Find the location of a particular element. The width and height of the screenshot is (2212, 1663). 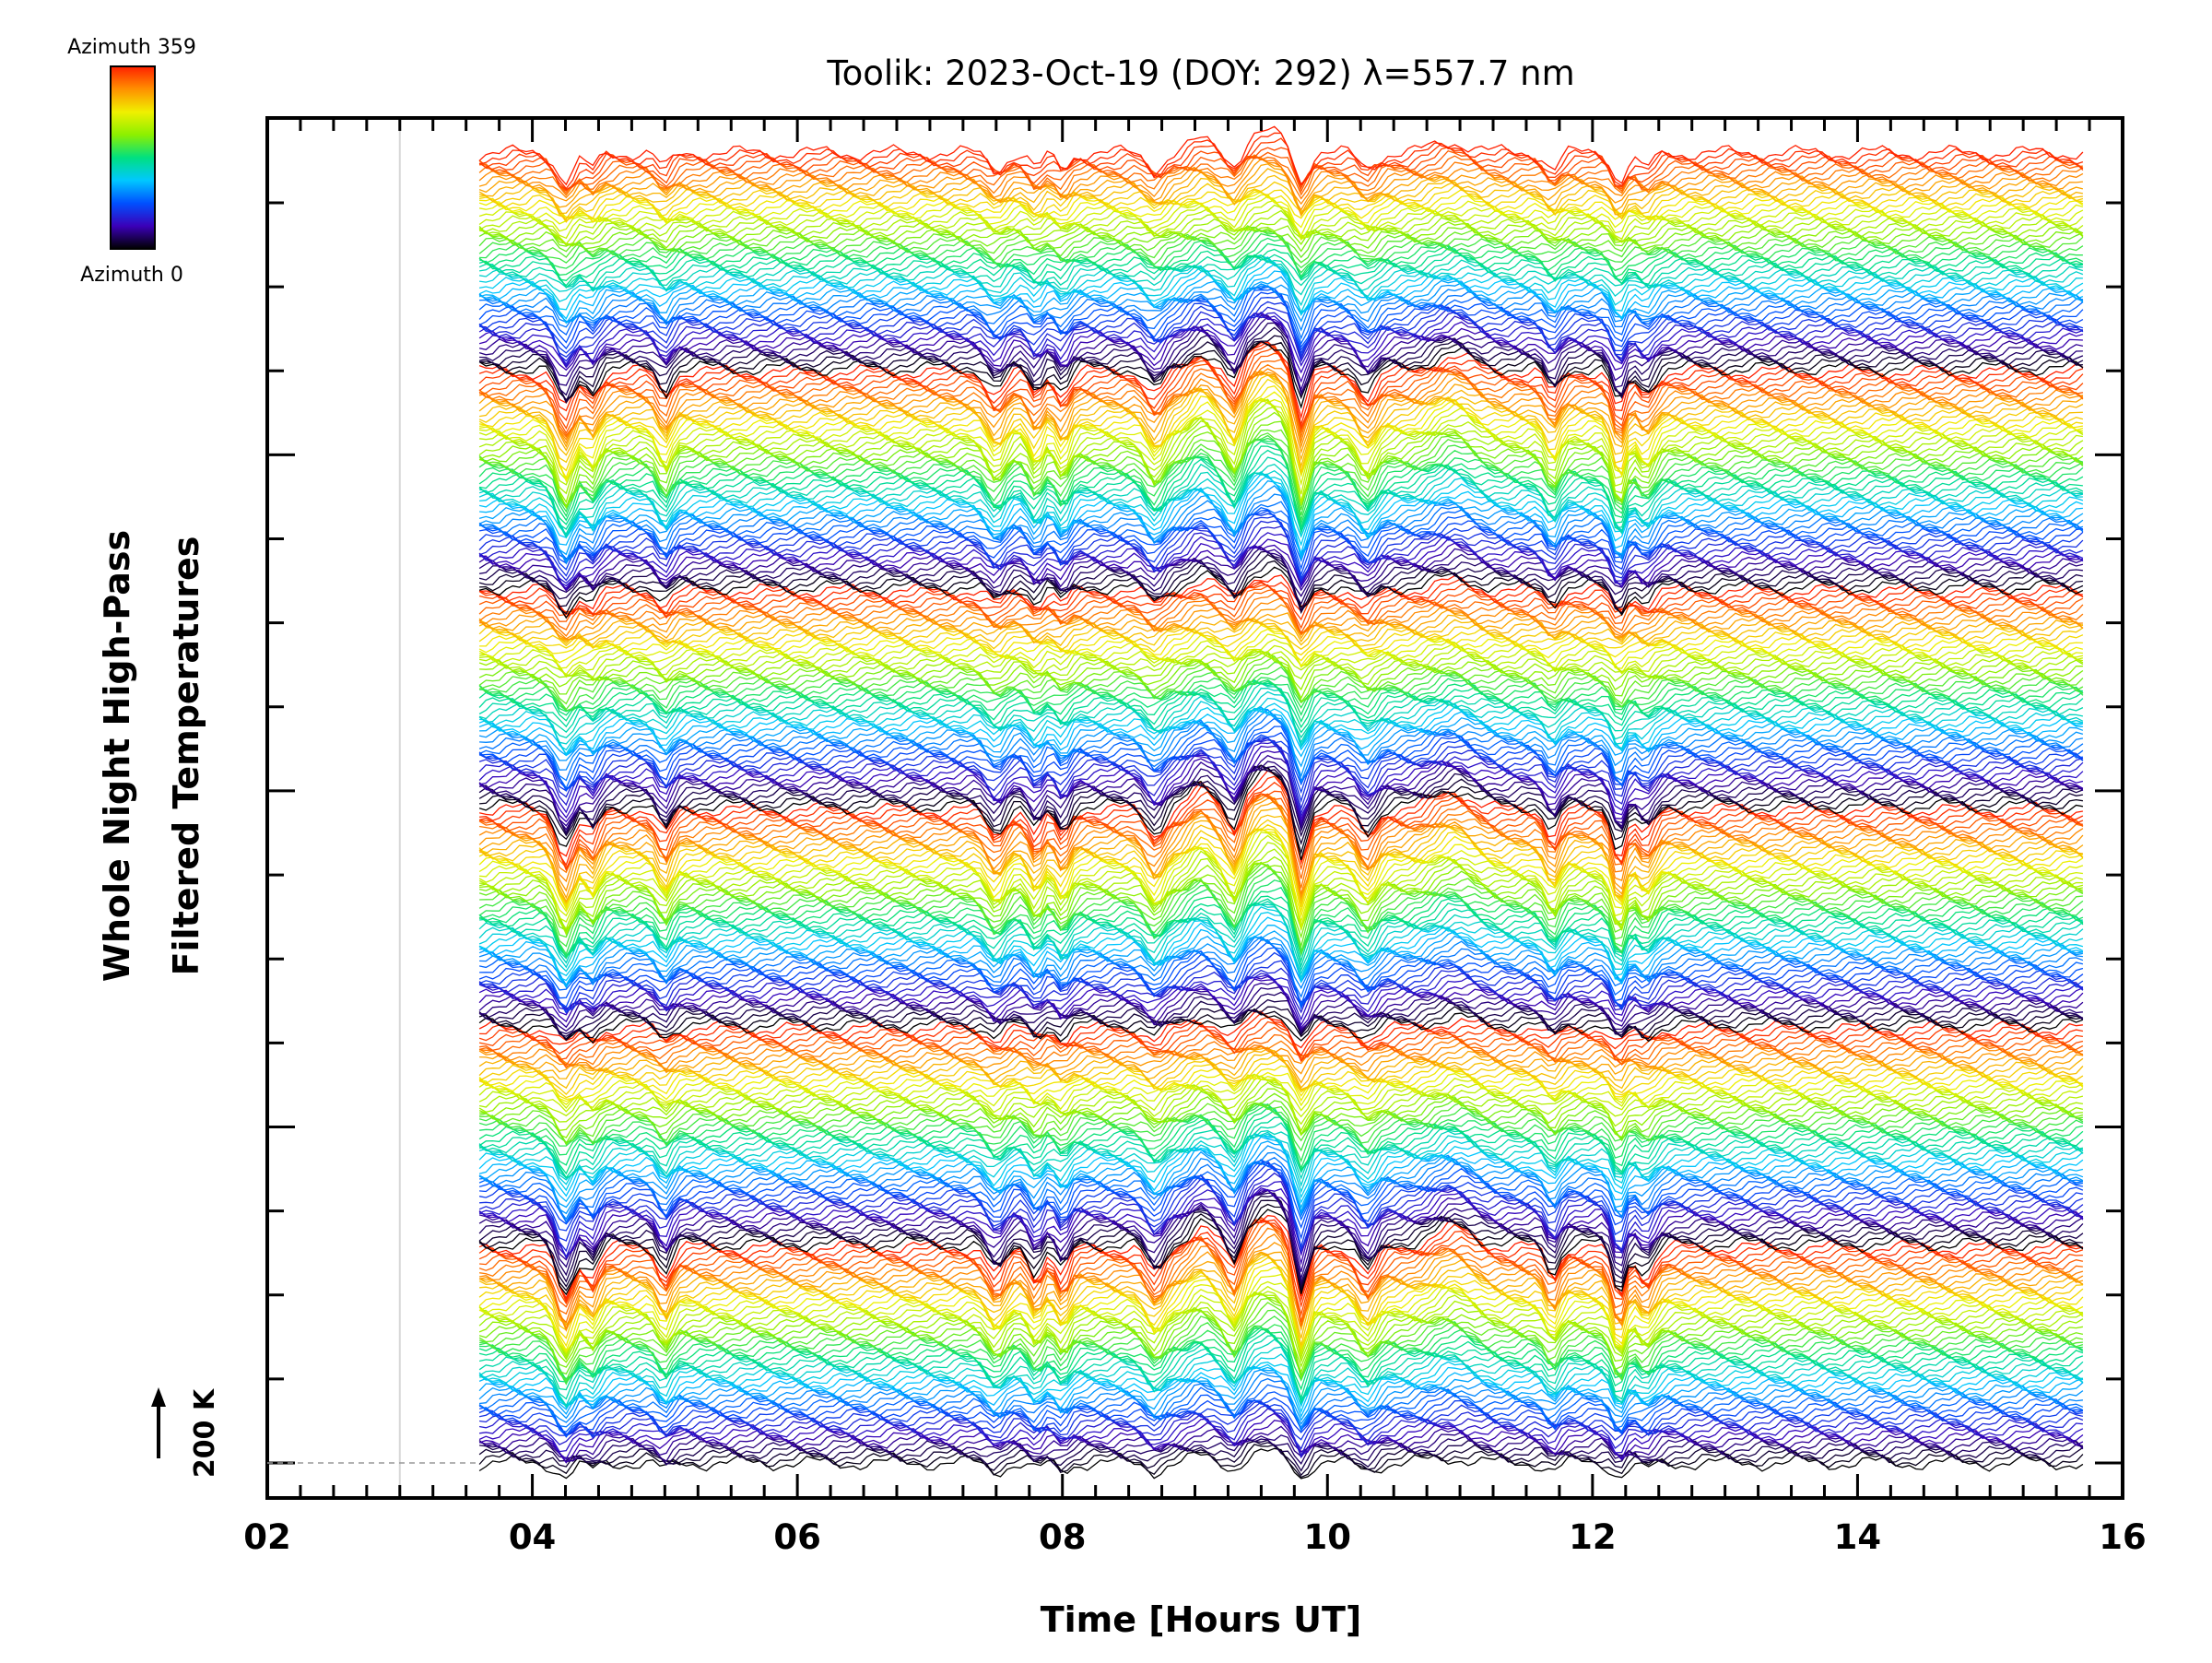

colorbar is located at coordinates (133, 157).